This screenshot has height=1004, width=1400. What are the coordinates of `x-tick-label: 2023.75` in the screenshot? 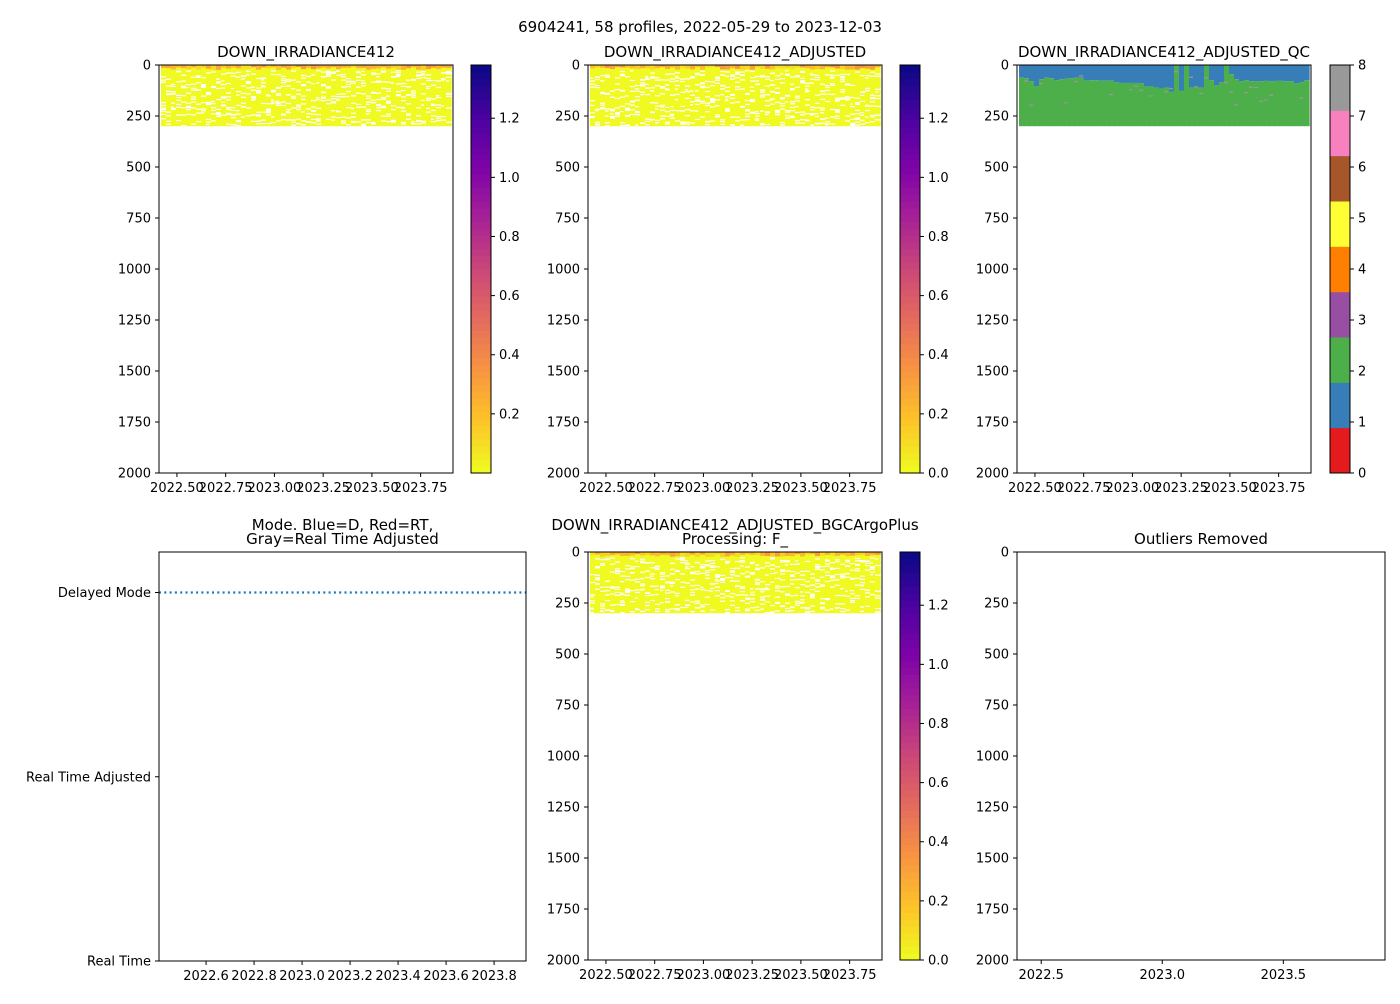 It's located at (421, 488).